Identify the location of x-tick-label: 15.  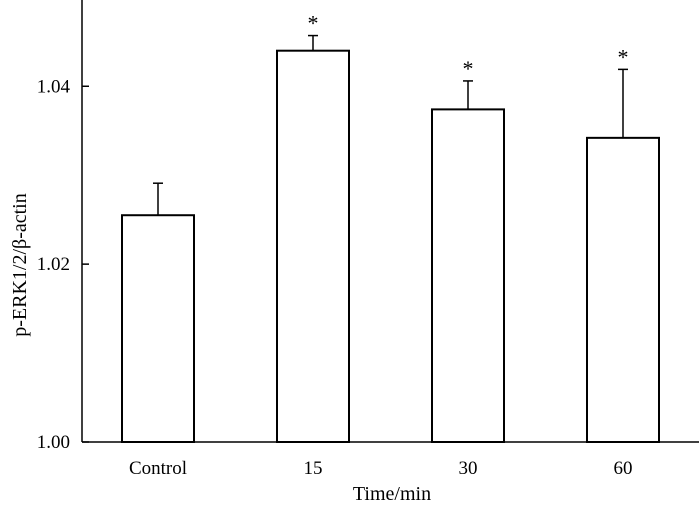
(313, 468).